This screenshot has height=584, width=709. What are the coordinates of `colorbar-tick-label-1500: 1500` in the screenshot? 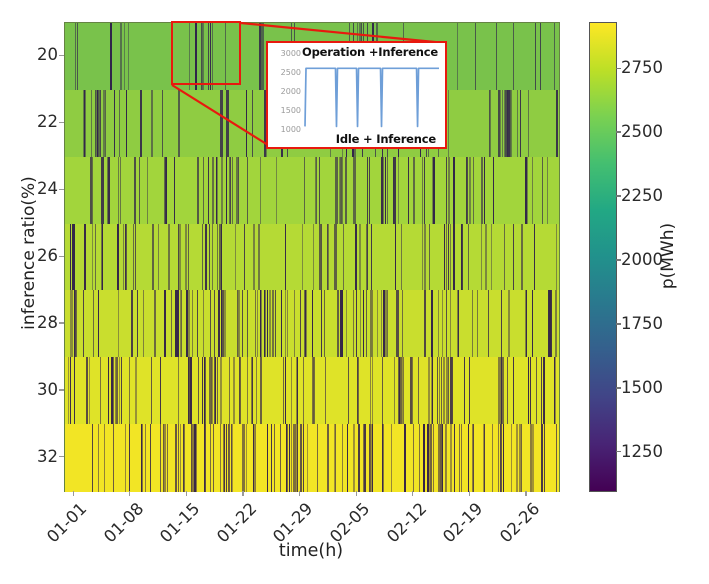 It's located at (642, 387).